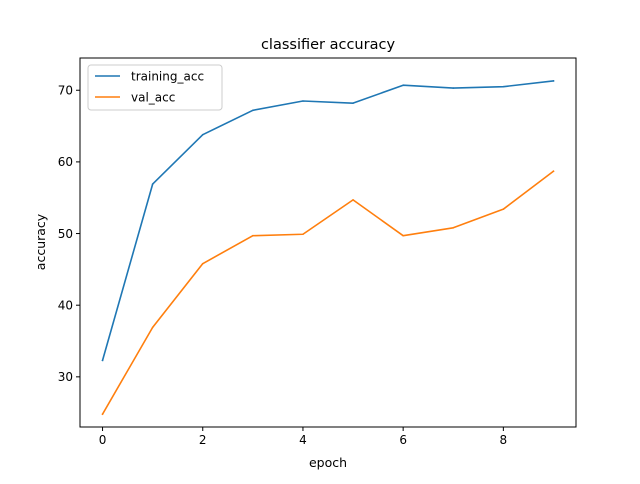 This screenshot has height=484, width=640. What do you see at coordinates (504, 440) in the screenshot?
I see `x-tick-label: 8` at bounding box center [504, 440].